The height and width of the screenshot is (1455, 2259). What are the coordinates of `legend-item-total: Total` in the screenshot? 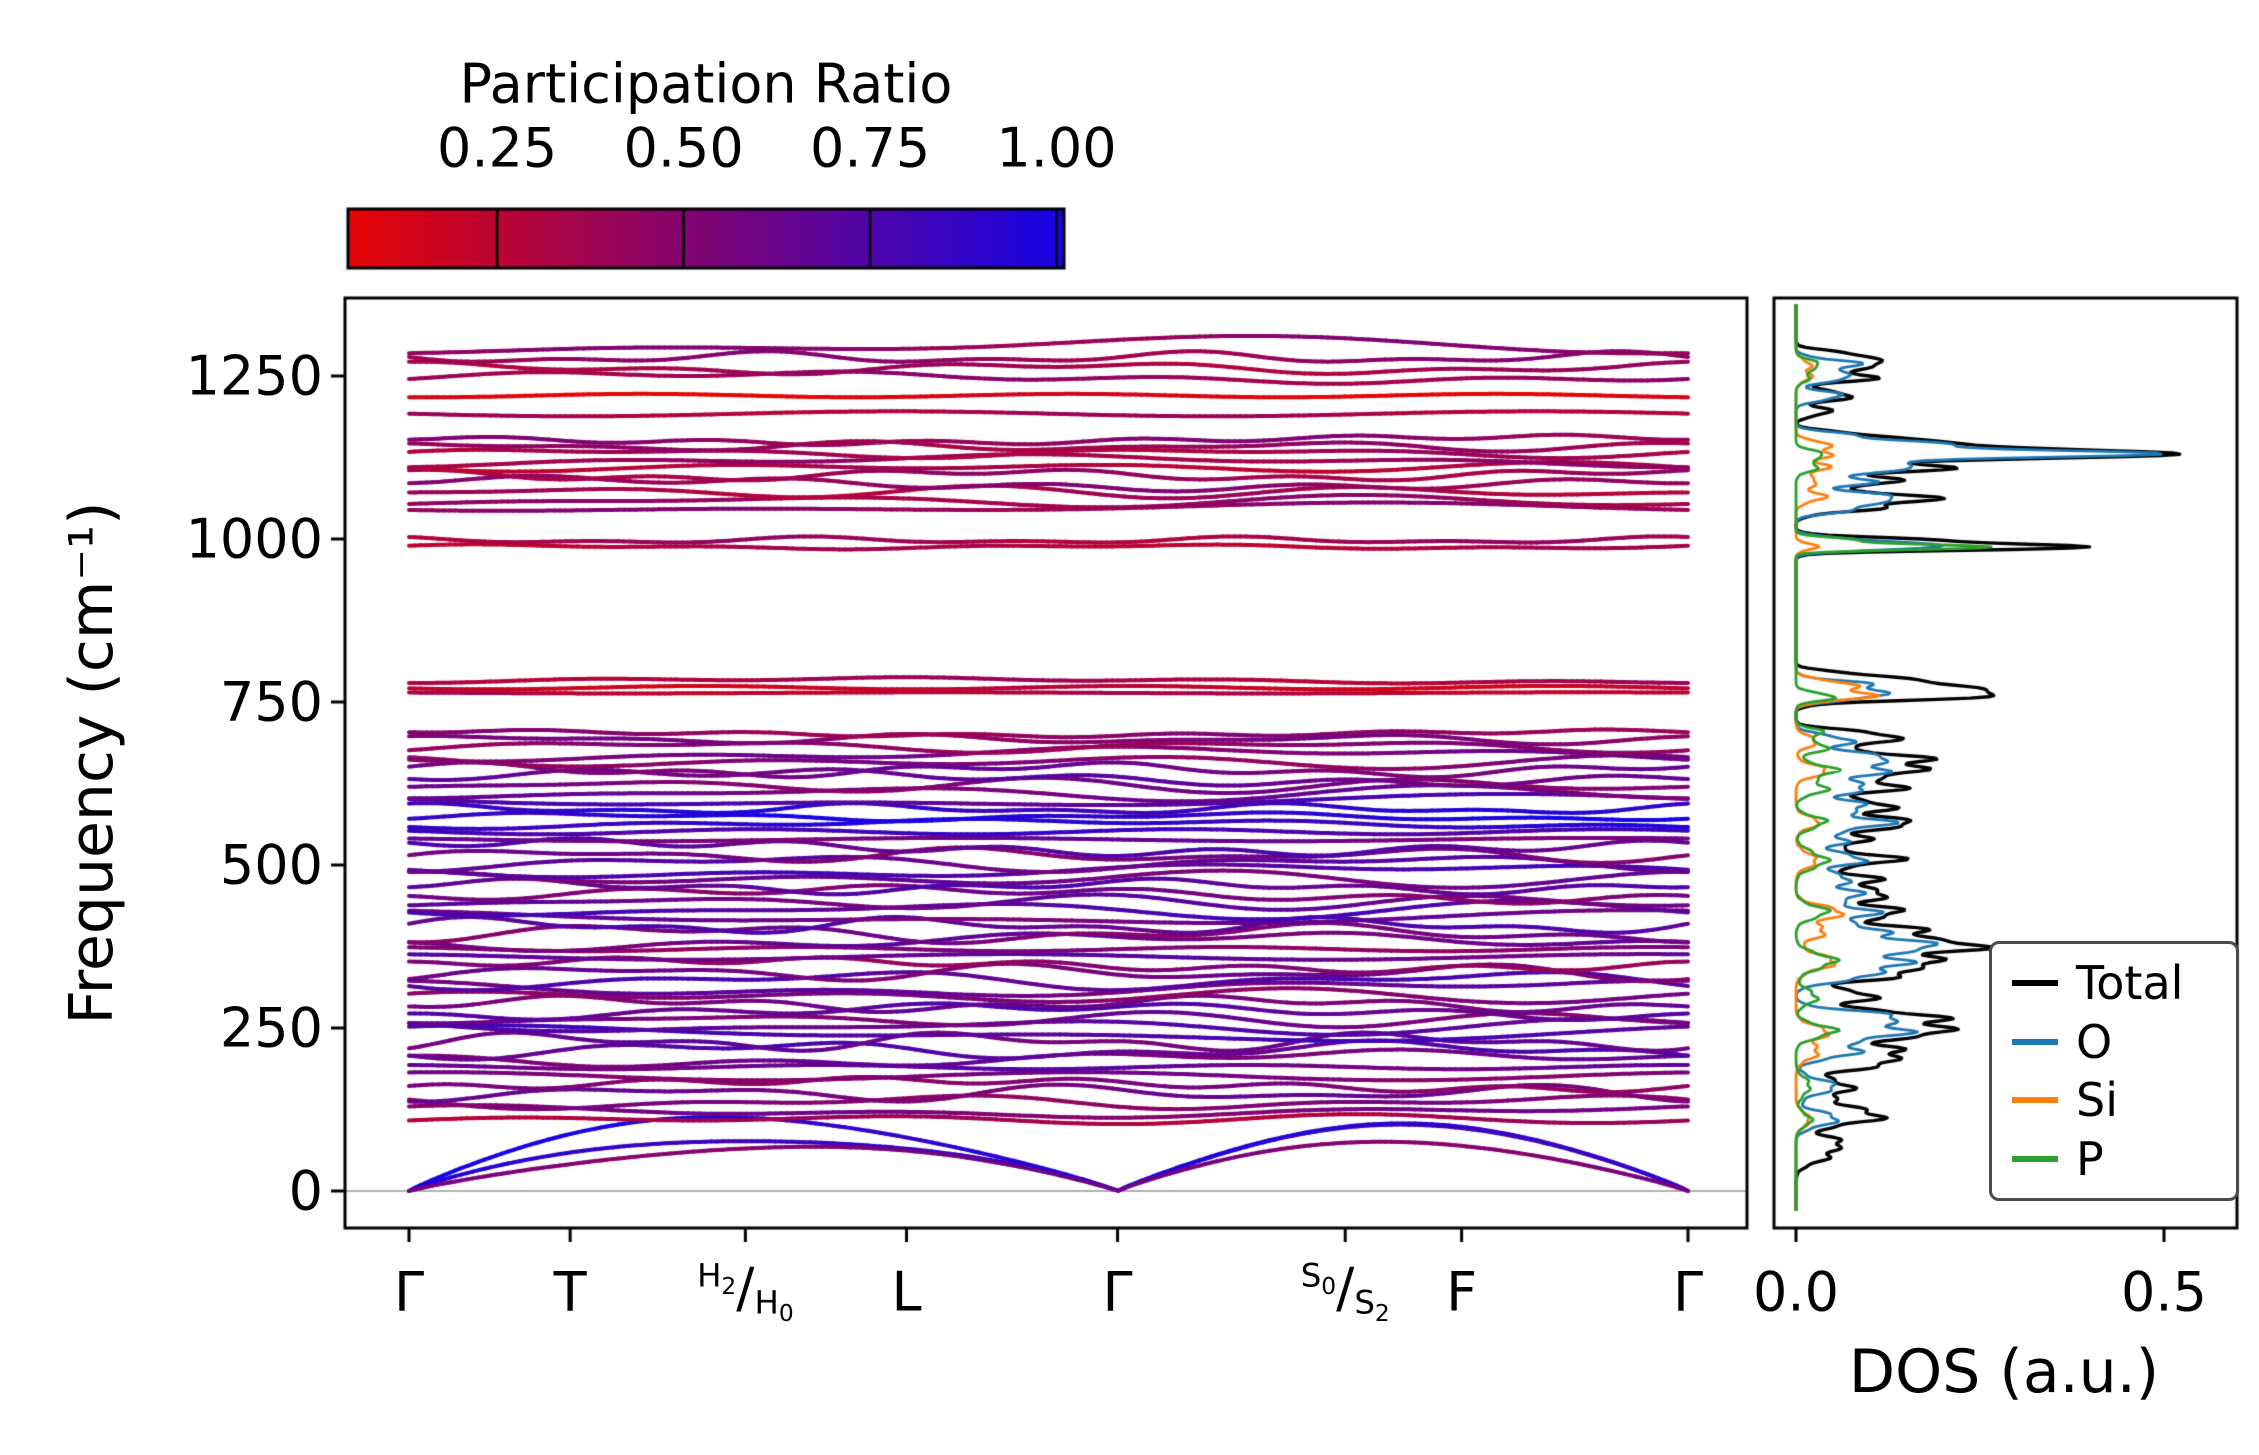 It's located at (2114, 983).